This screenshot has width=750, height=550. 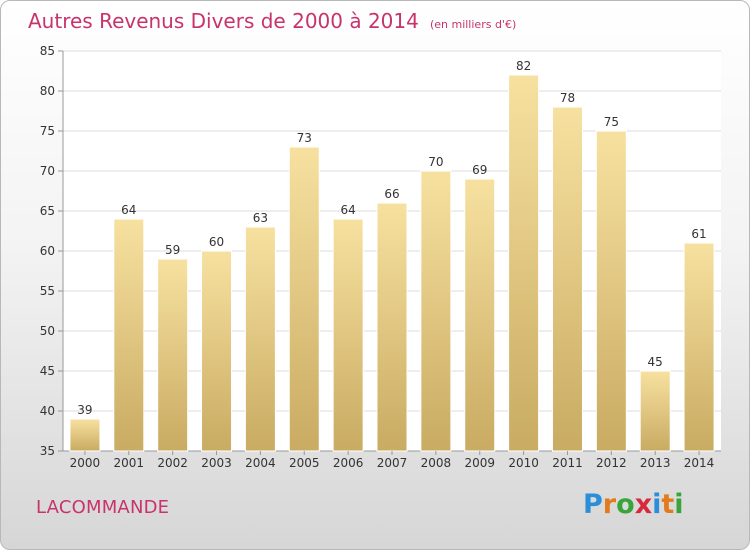 What do you see at coordinates (611, 291) in the screenshot?
I see `bar-2012` at bounding box center [611, 291].